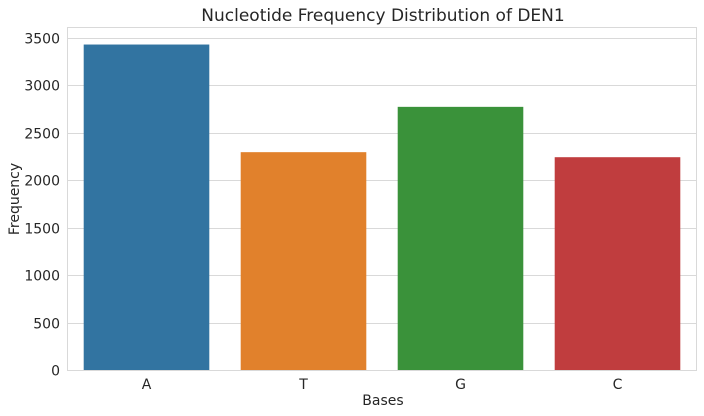  I want to click on y-tick-label: 1000, so click(42, 277).